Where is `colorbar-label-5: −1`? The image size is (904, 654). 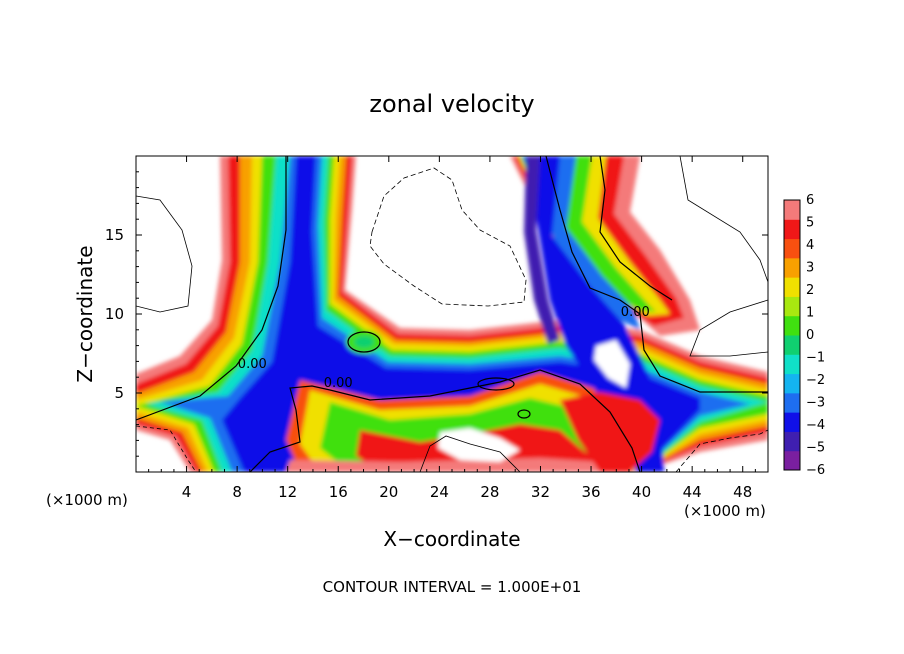 colorbar-label-5: −1 is located at coordinates (815, 358).